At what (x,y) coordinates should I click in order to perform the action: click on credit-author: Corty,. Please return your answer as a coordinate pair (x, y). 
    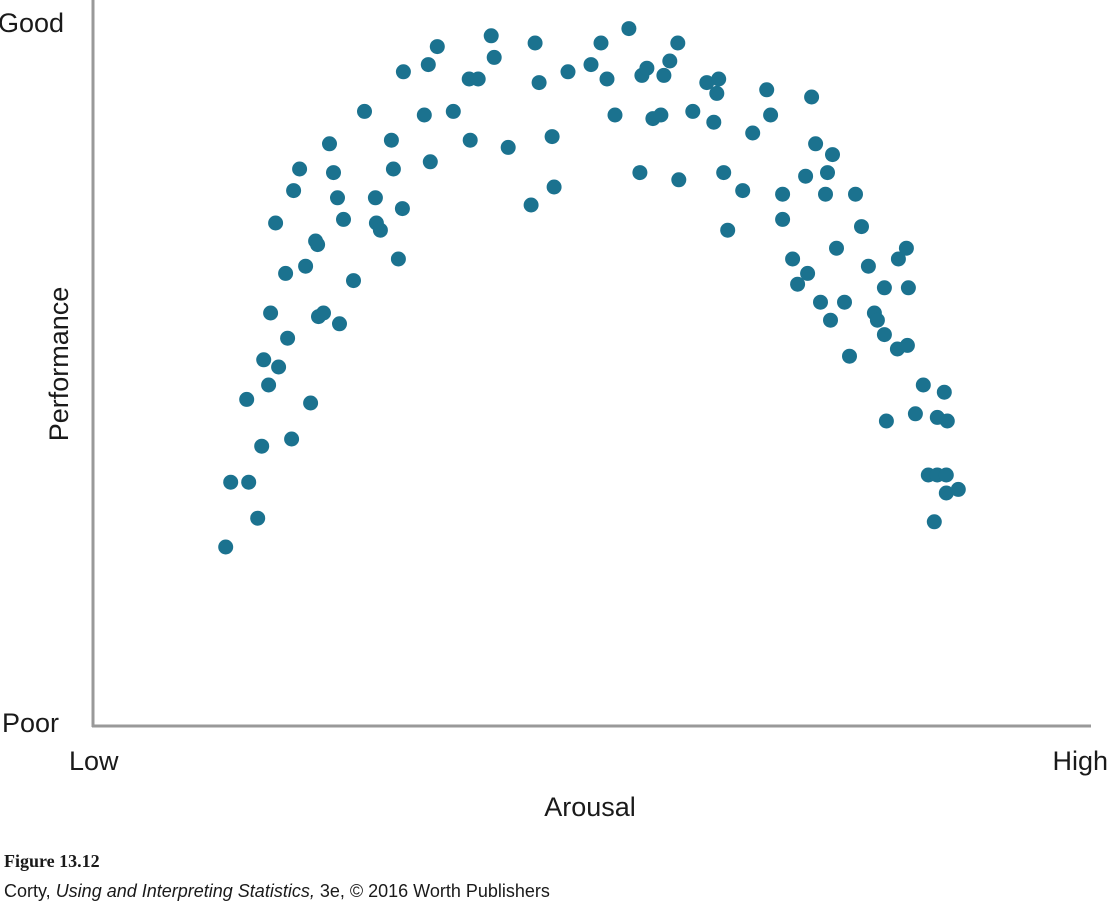
    Looking at the image, I should click on (27, 891).